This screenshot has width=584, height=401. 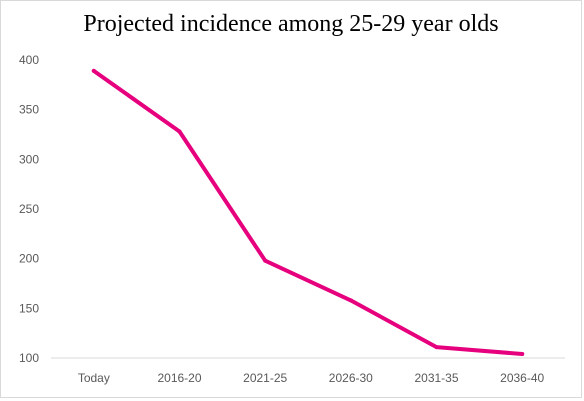 I want to click on x-axis-tick-labels: Today 2016-20 2021-25 2026-30 2031-35 2036-40, so click(x=311, y=378).